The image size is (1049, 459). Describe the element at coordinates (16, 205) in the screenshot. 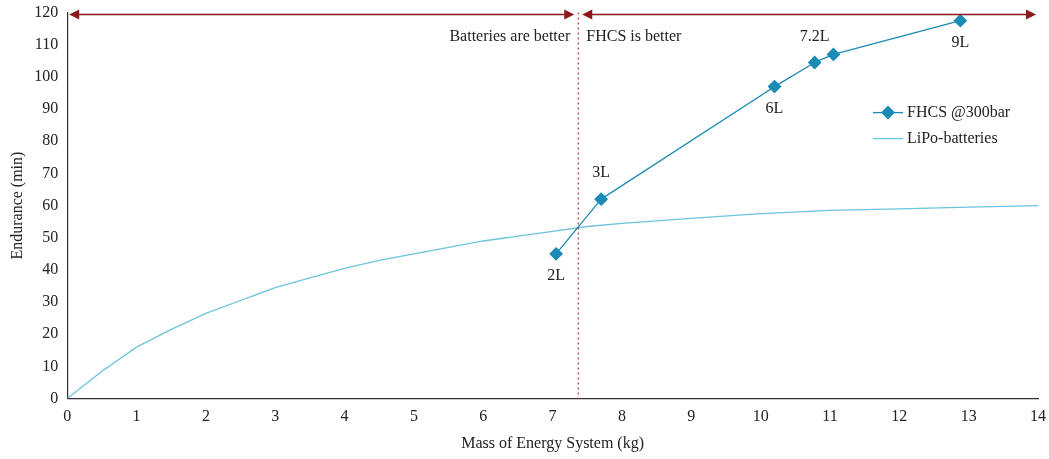

I see `y-axis-title: Endurance (min)` at that location.